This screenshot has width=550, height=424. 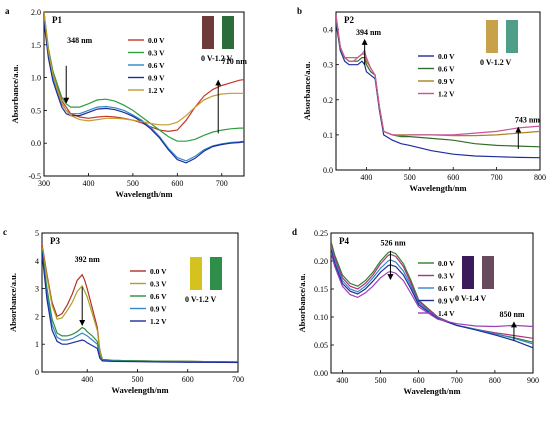 What do you see at coordinates (328, 30) in the screenshot?
I see `y-tick-label: 0.4` at bounding box center [328, 30].